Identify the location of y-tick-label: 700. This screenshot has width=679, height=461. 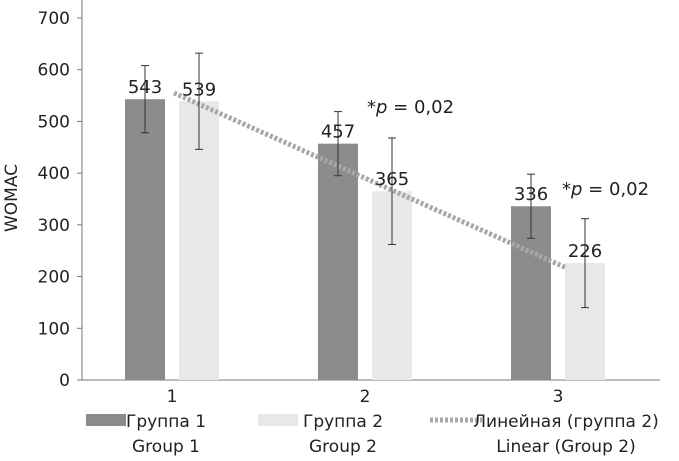
(54, 19).